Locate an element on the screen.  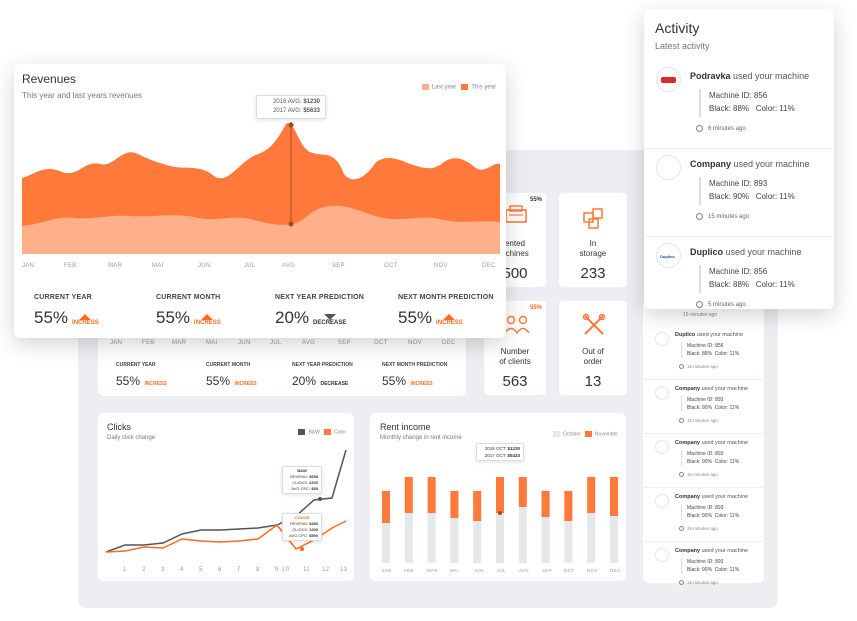
activity-headline: Company used your machine is located at coordinates (711, 497).